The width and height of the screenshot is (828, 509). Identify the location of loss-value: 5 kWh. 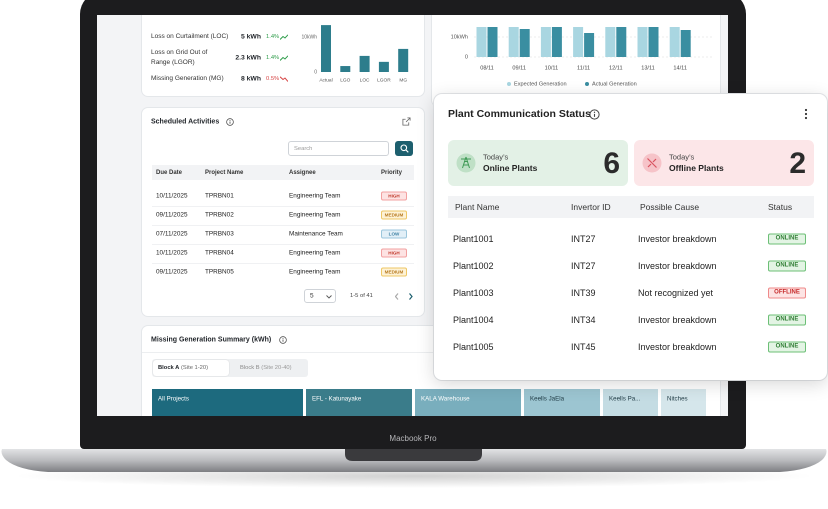
(250, 37).